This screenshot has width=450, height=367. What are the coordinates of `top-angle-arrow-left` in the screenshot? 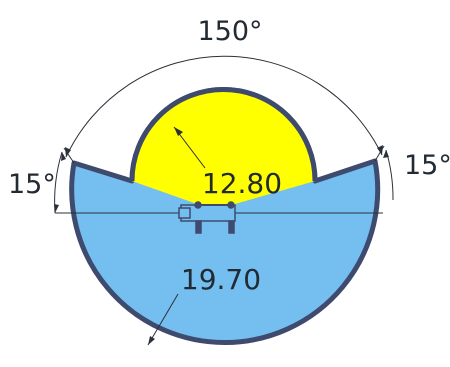 It's located at (68, 152).